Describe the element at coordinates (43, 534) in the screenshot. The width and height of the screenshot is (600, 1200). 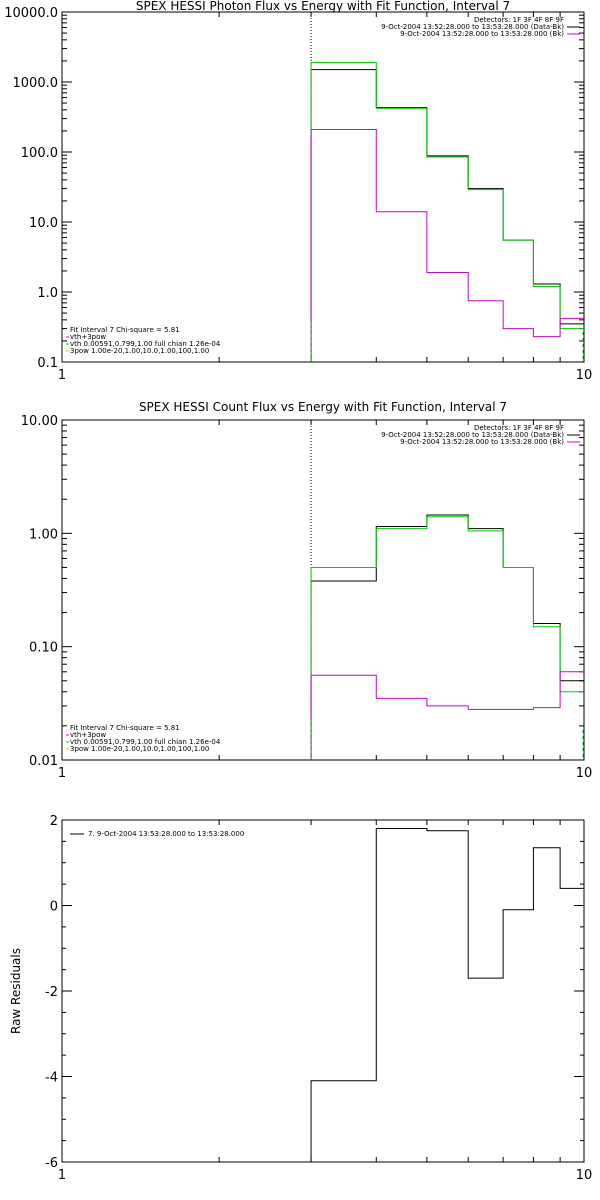
I see `y-tick-label: 1.00` at that location.